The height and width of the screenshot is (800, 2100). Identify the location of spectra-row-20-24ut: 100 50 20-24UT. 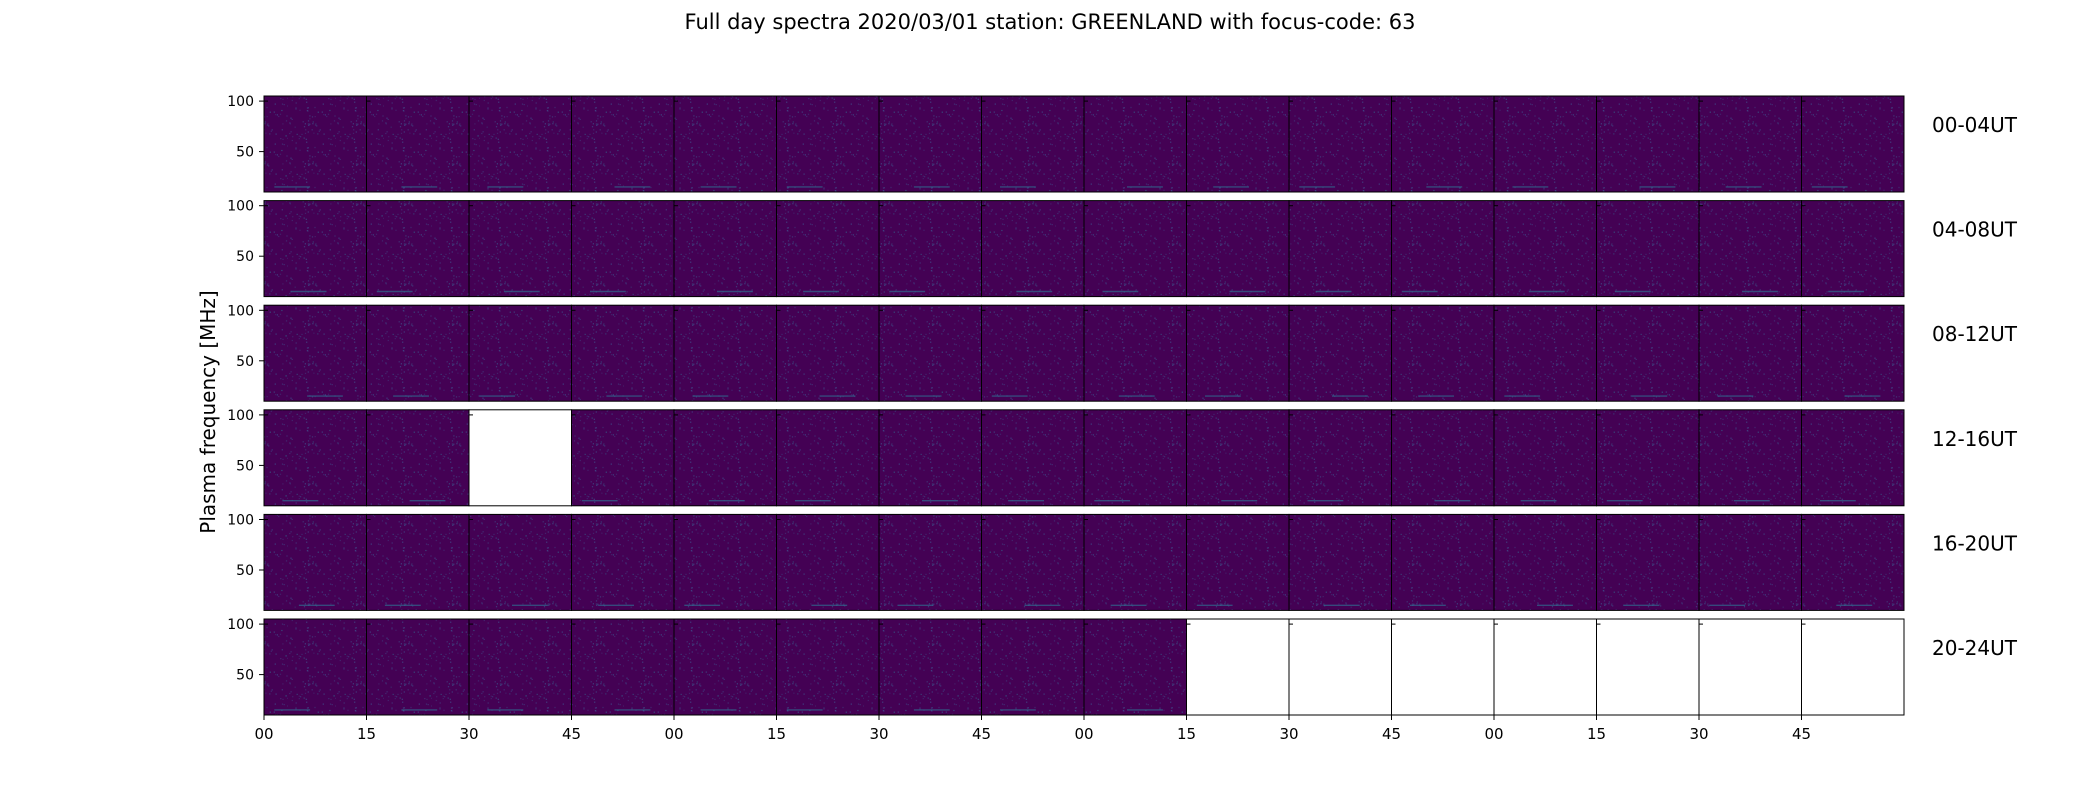
(1122, 666).